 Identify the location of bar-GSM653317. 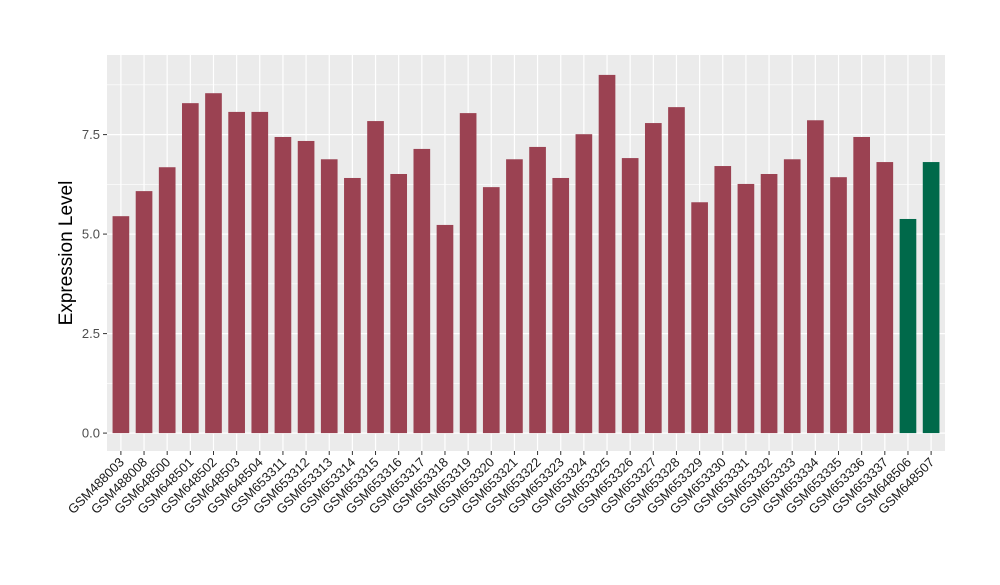
(422, 291).